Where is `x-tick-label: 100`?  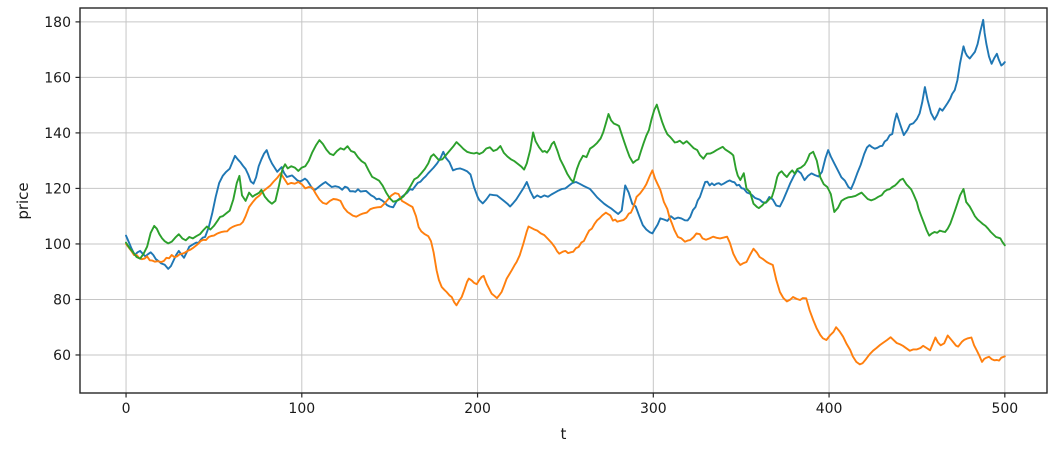 x-tick-label: 100 is located at coordinates (301, 409).